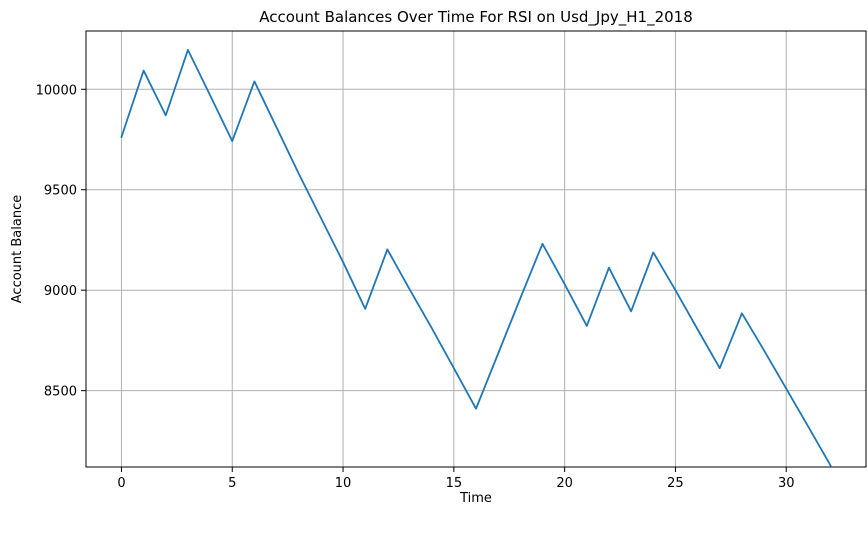 The height and width of the screenshot is (545, 868). Describe the element at coordinates (786, 483) in the screenshot. I see `x-tick-label: 30` at that location.